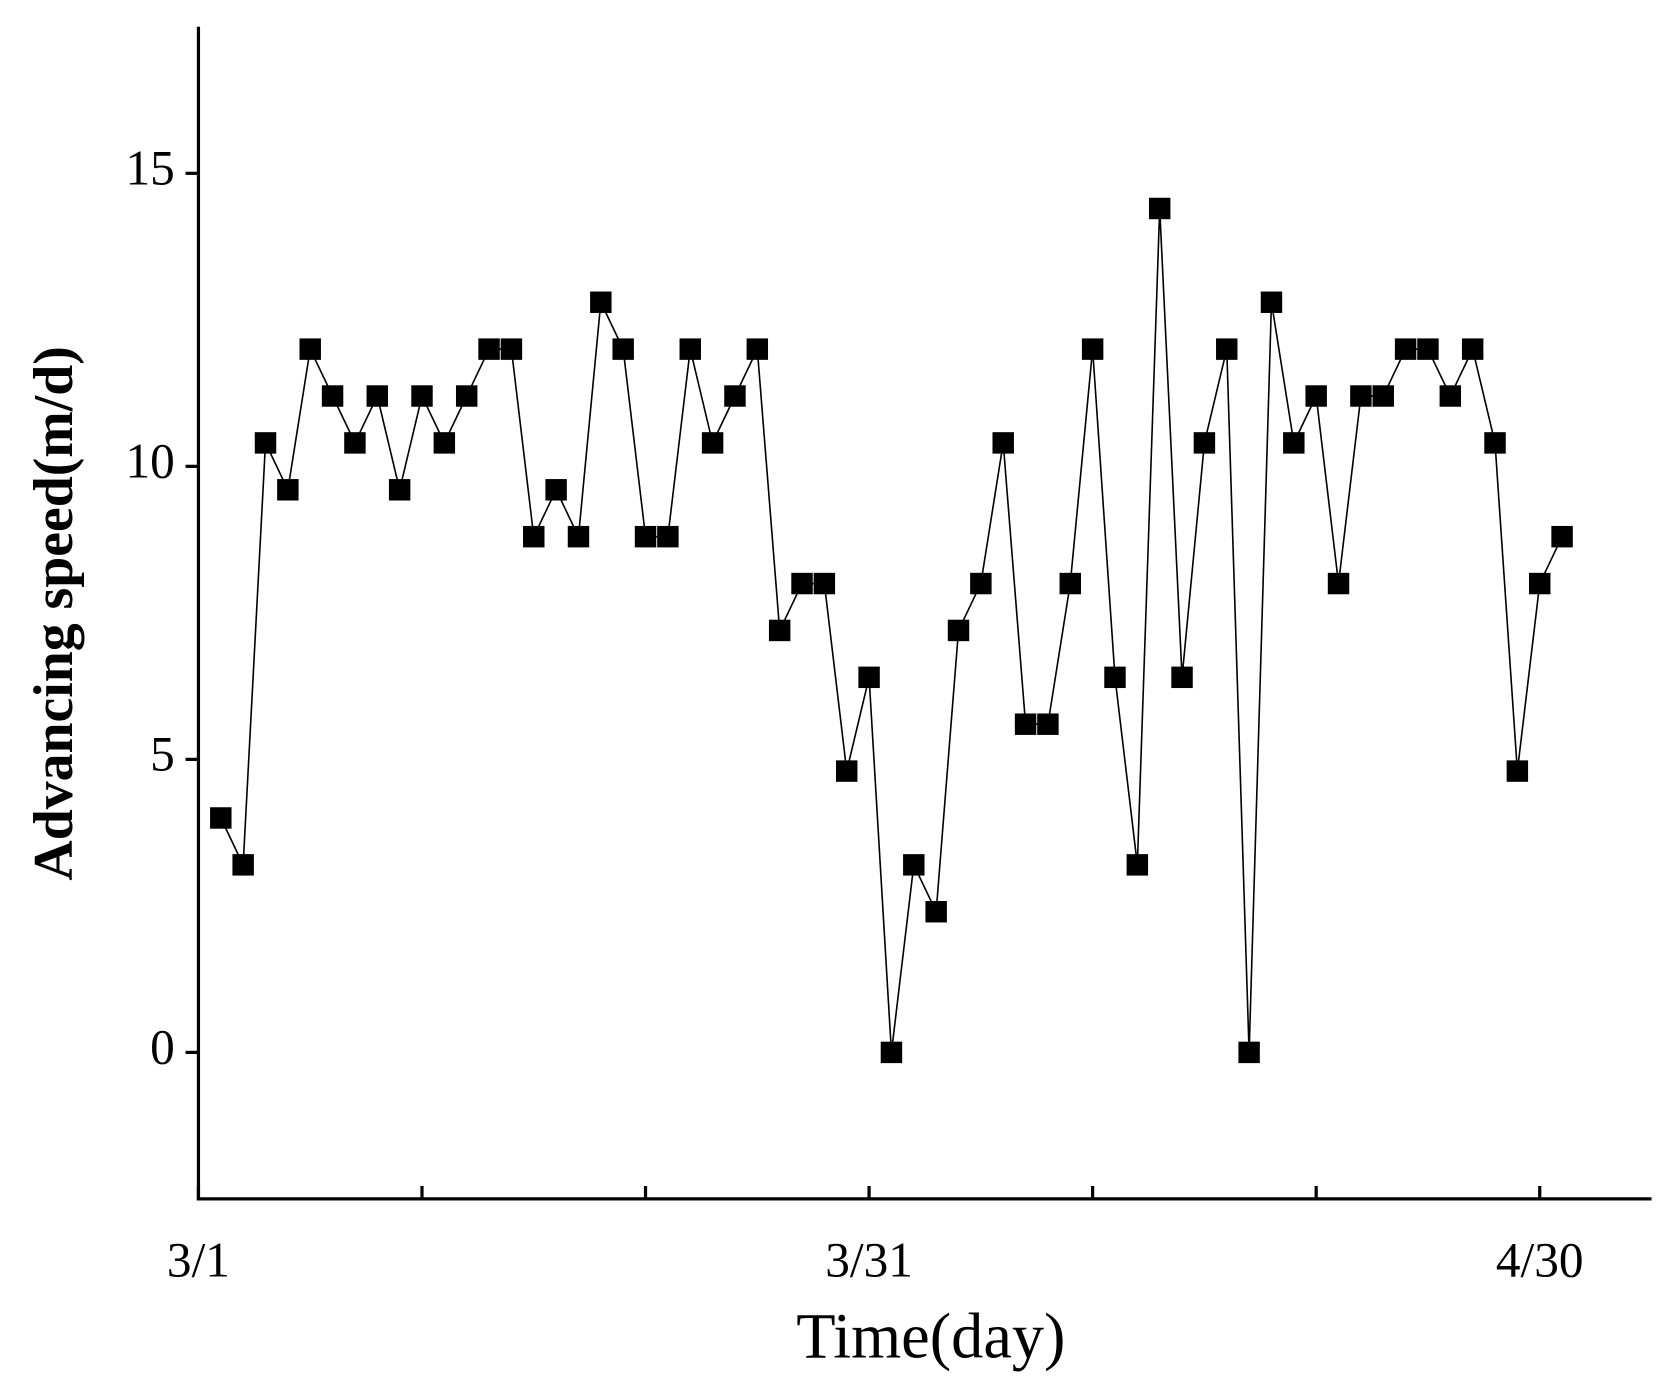 The width and height of the screenshot is (1673, 1393). What do you see at coordinates (150, 168) in the screenshot?
I see `y-tick-label: 15` at bounding box center [150, 168].